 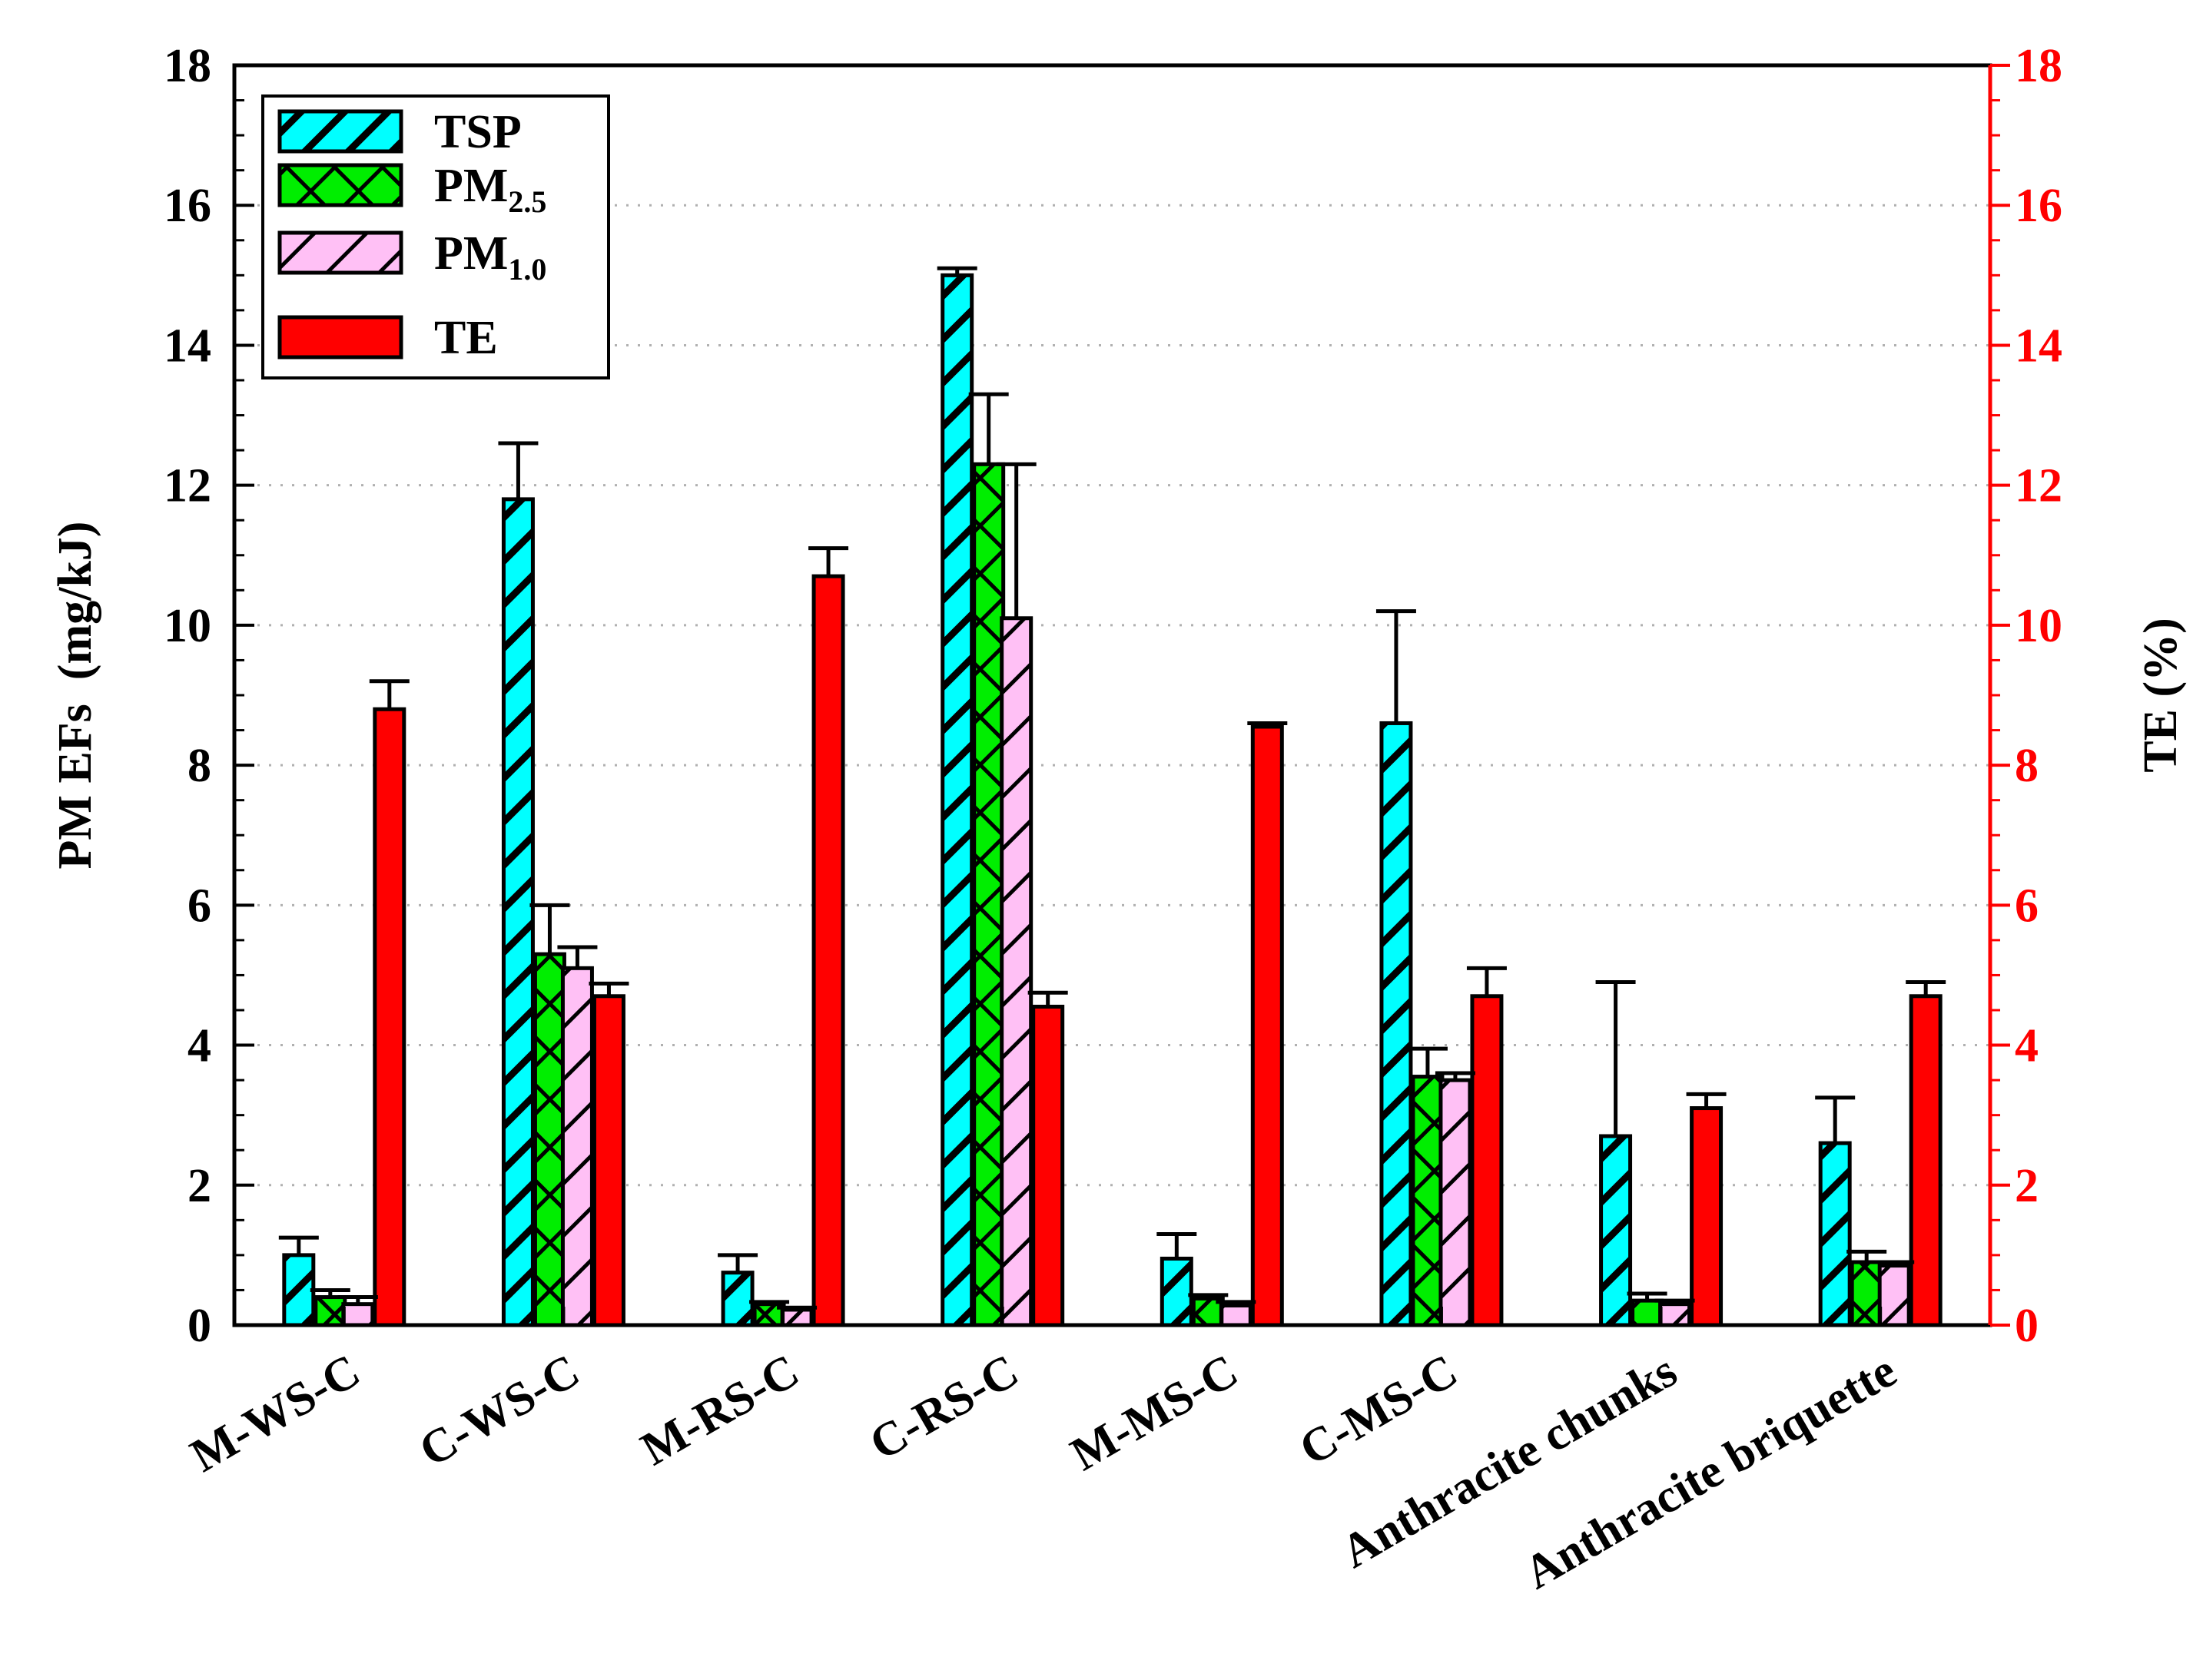 I want to click on legend-label-subscript: 1.0, so click(x=527, y=269).